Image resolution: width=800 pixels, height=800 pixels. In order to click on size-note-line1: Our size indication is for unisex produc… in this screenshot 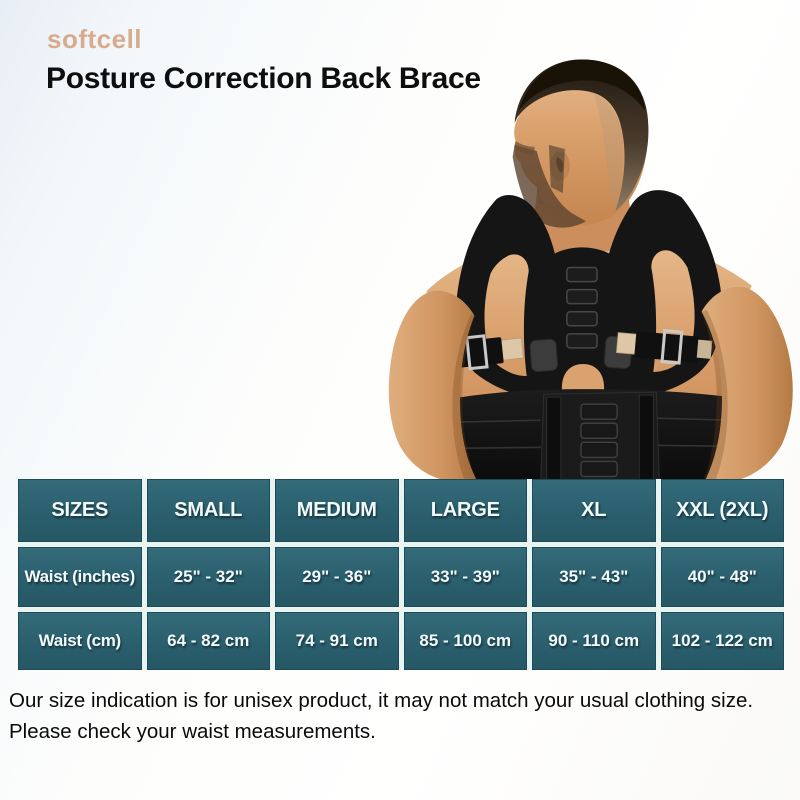, I will do `click(381, 700)`.